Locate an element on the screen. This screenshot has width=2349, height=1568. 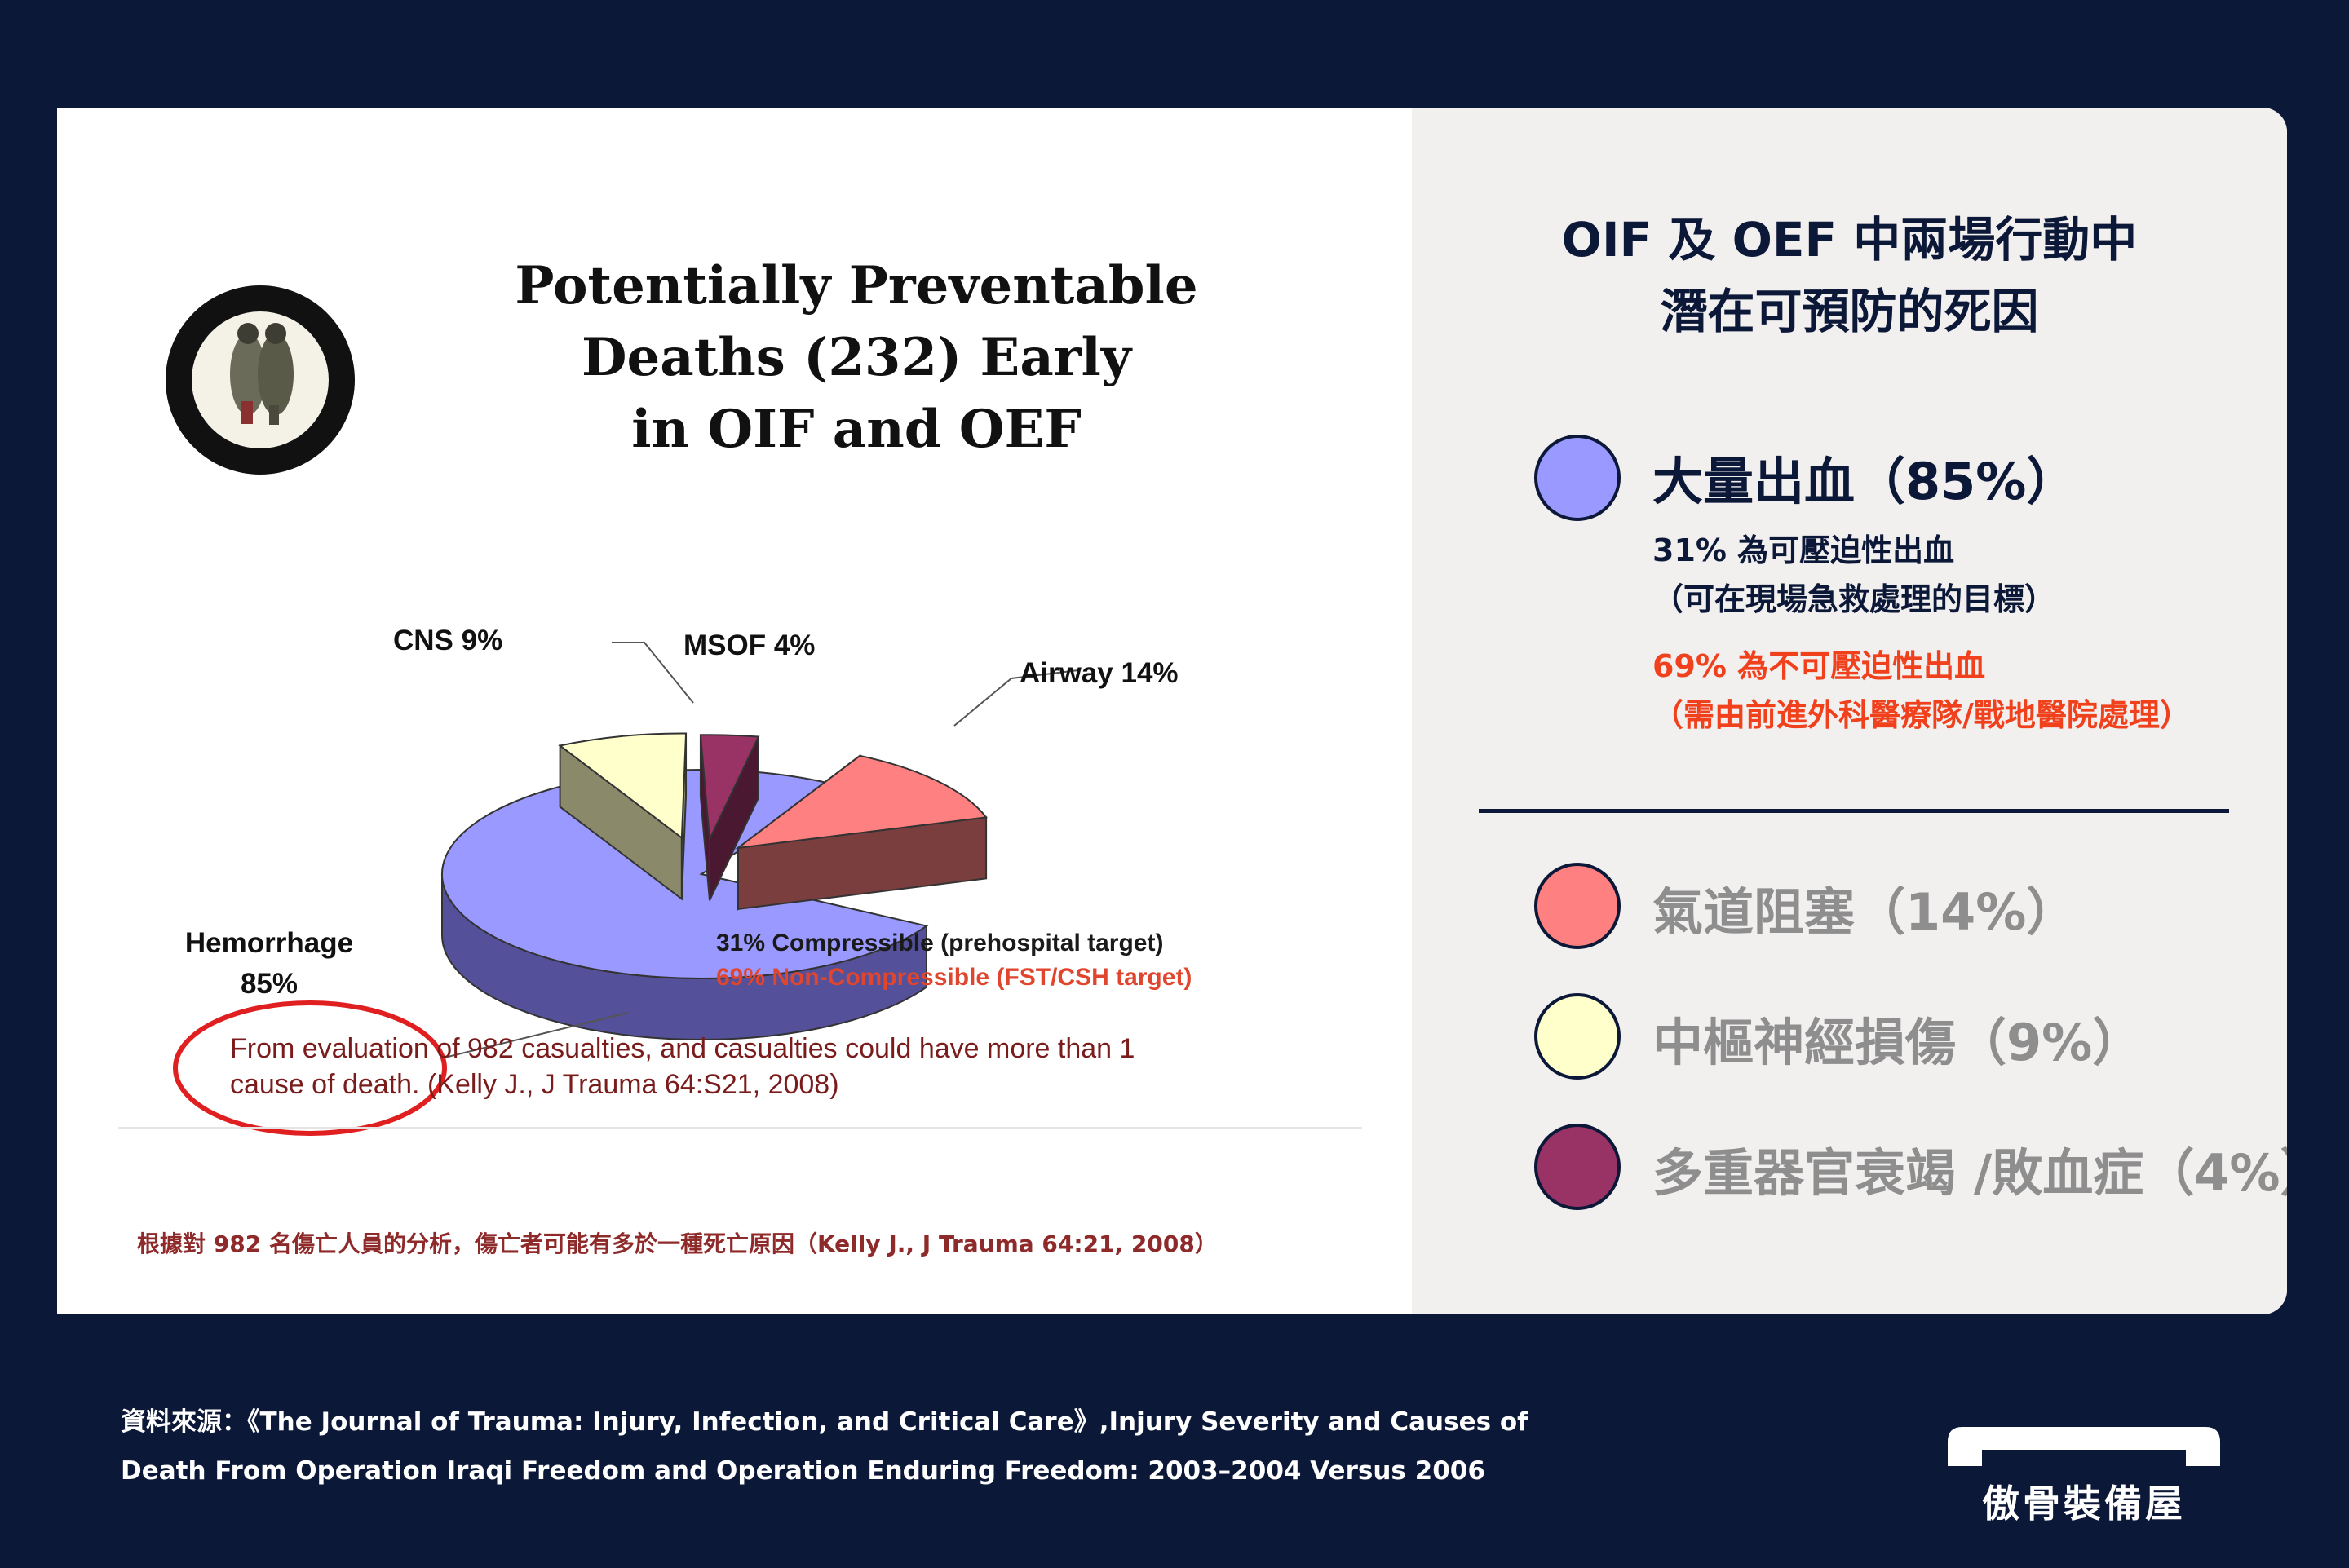
panel-title: OIF 及 OEF 中兩場行動中 潛在可預防的死因 is located at coordinates (1849, 275).